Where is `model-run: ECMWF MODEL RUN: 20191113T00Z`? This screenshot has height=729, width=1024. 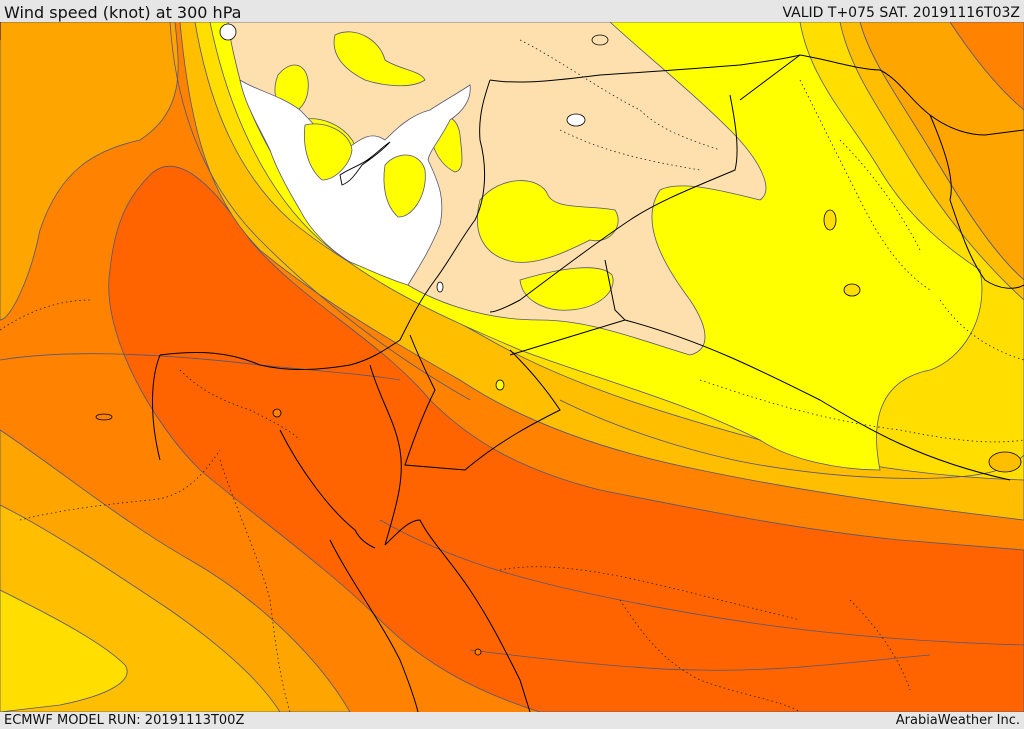
model-run: ECMWF MODEL RUN: 20191113T00Z is located at coordinates (124, 720).